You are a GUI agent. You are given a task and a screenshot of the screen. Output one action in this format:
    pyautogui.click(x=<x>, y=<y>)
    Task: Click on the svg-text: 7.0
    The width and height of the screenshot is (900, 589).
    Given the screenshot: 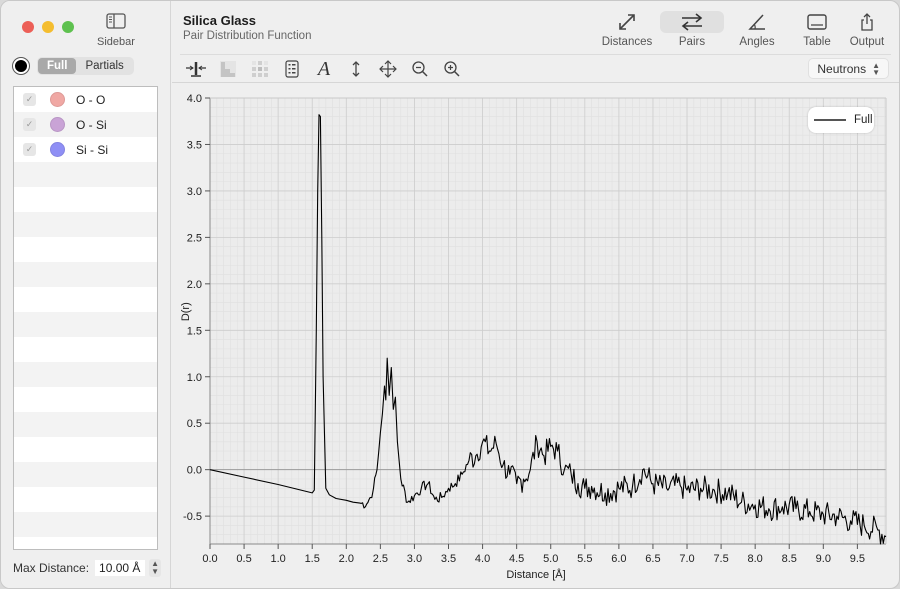 What is the action you would take?
    pyautogui.click(x=686, y=559)
    